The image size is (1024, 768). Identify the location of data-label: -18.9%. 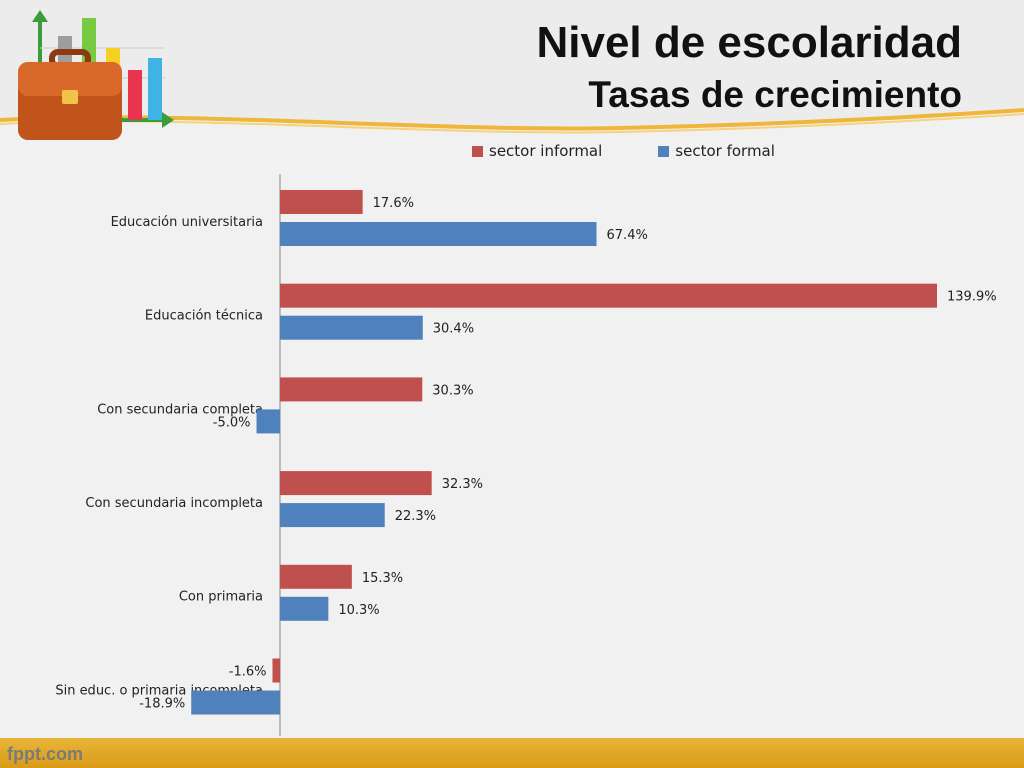
(162, 704).